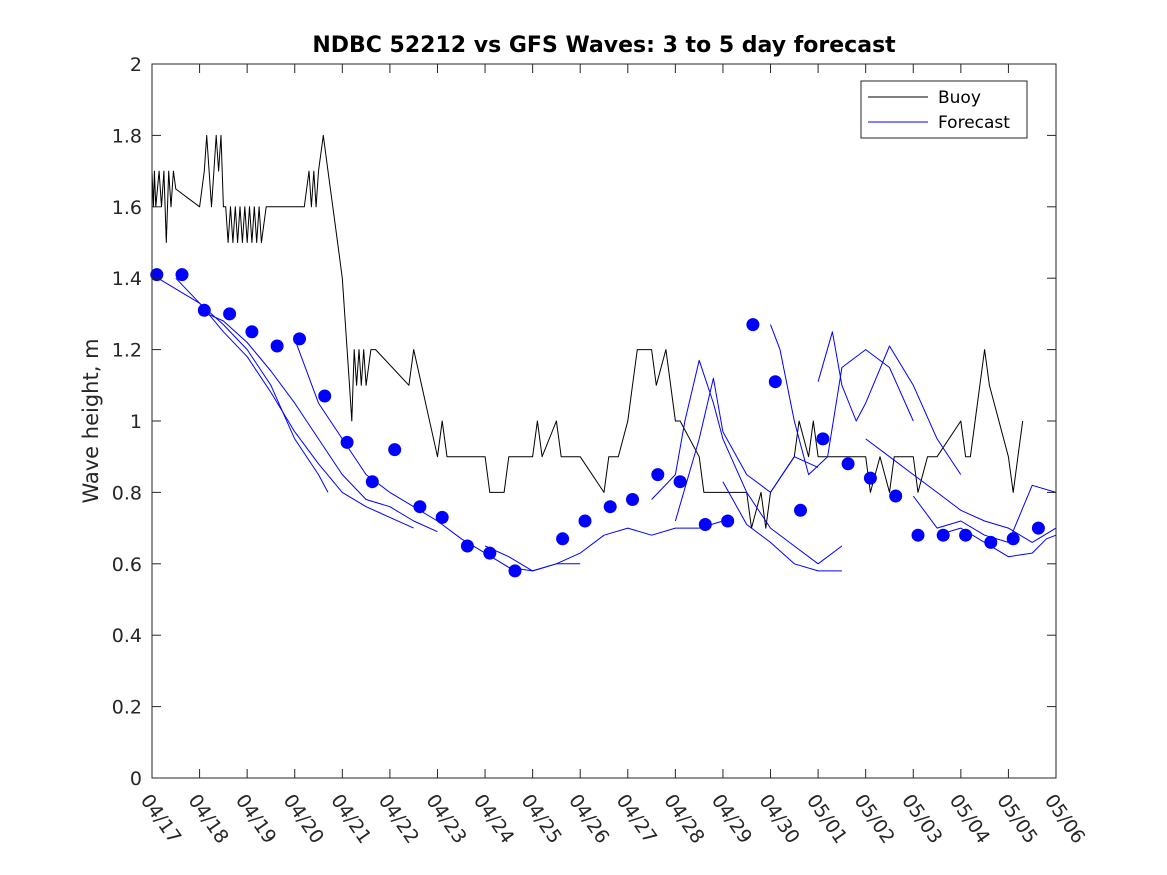 The height and width of the screenshot is (875, 1167). I want to click on y-tick-label: 1.2, so click(127, 351).